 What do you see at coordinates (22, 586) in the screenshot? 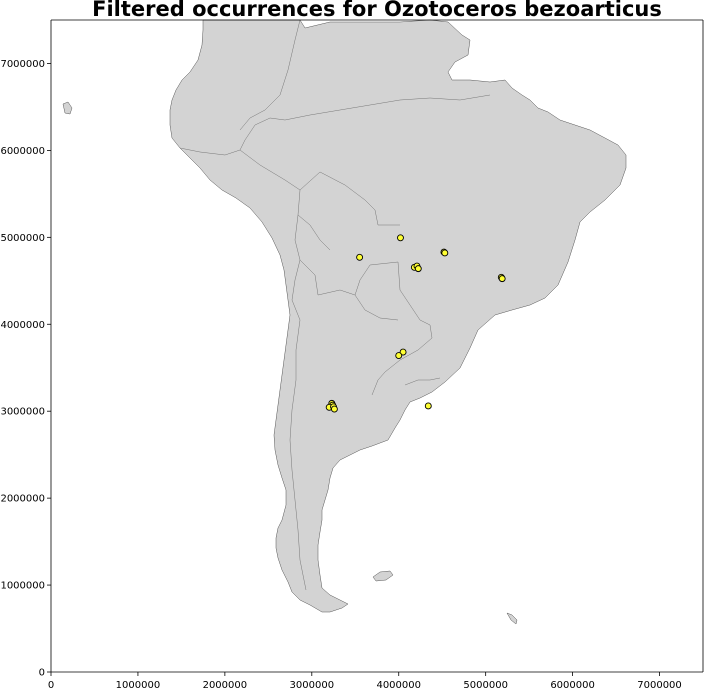
I see `y-tick-label: 1000000` at bounding box center [22, 586].